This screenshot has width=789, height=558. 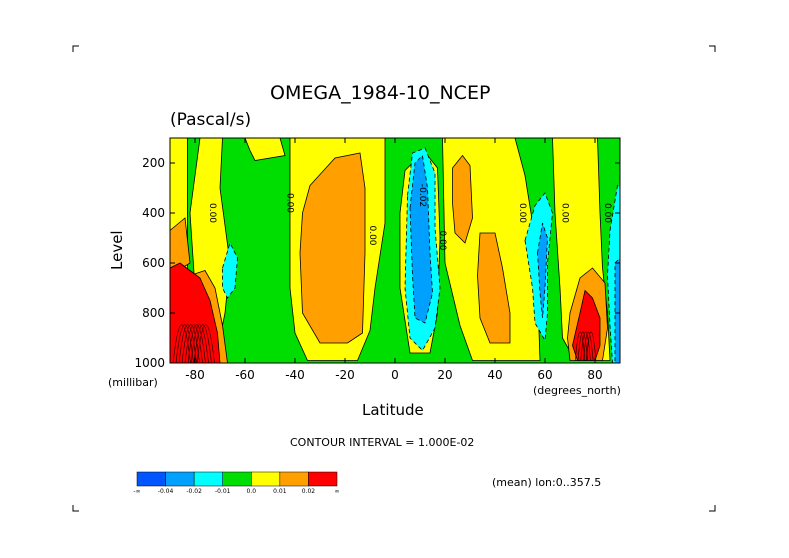 I want to click on contour-label-layer: 0.00 0.00 0.00 -0.02 0.00 0.00 0.00 0.00, so click(x=409, y=217).